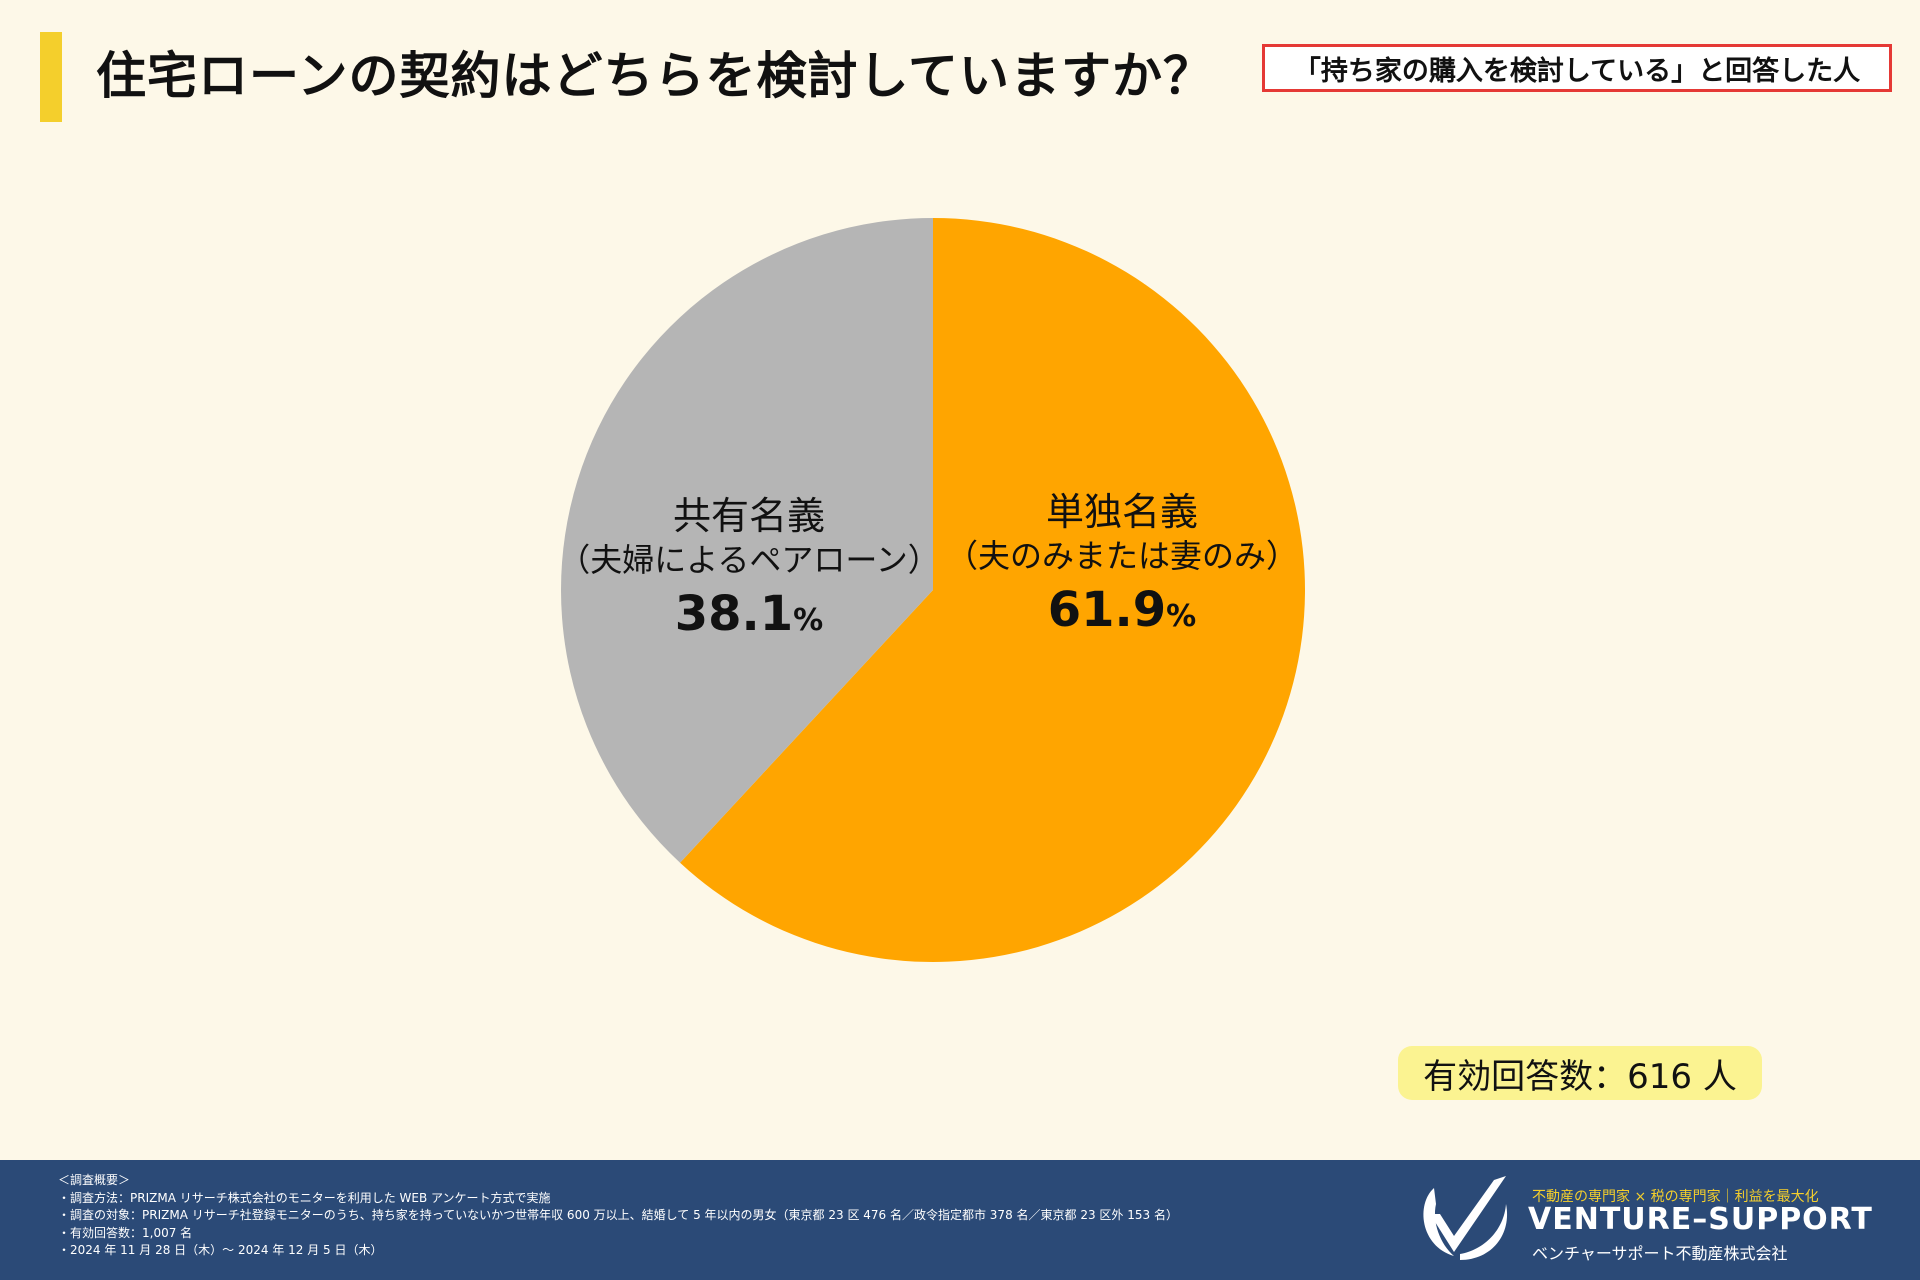  What do you see at coordinates (1107, 610) in the screenshot?
I see `slice-value-number-single: 61.9` at bounding box center [1107, 610].